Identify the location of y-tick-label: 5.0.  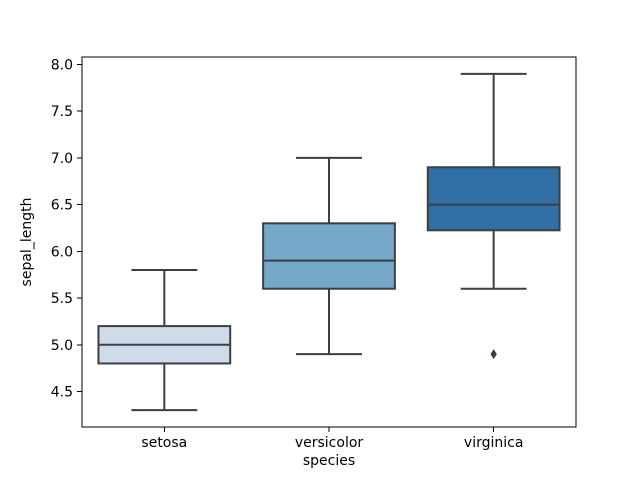
(62, 346).